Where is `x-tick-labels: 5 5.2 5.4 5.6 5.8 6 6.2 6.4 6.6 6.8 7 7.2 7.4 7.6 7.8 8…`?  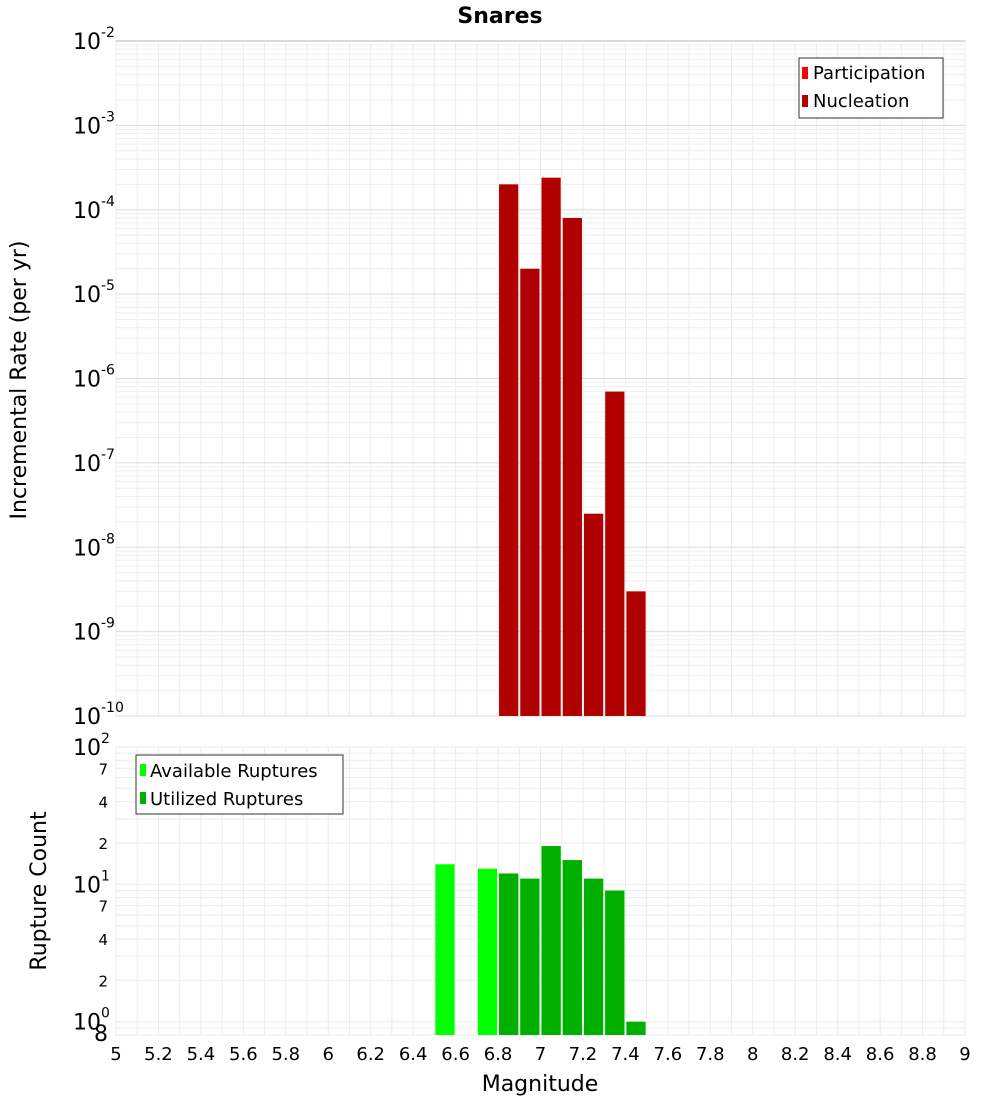 x-tick-labels: 5 5.2 5.4 5.6 5.8 6 6.2 6.4 6.6 6.8 7 7.2 7.4 7.6 7.8 8… is located at coordinates (540, 1054).